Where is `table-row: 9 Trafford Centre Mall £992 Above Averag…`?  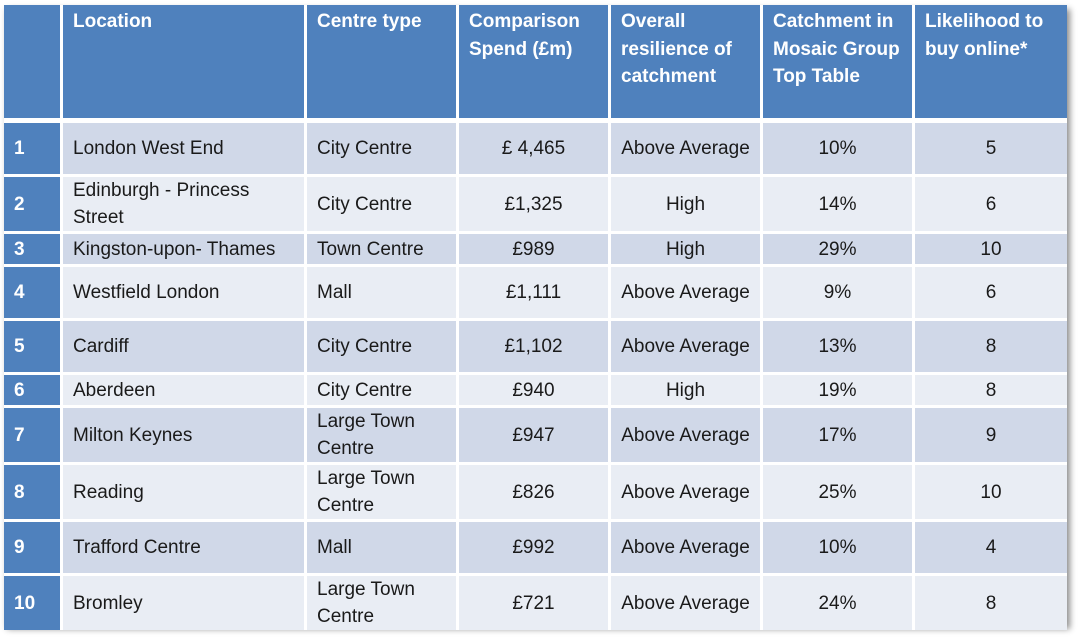
table-row: 9 Trafford Centre Mall £992 Above Averag… is located at coordinates (535, 549).